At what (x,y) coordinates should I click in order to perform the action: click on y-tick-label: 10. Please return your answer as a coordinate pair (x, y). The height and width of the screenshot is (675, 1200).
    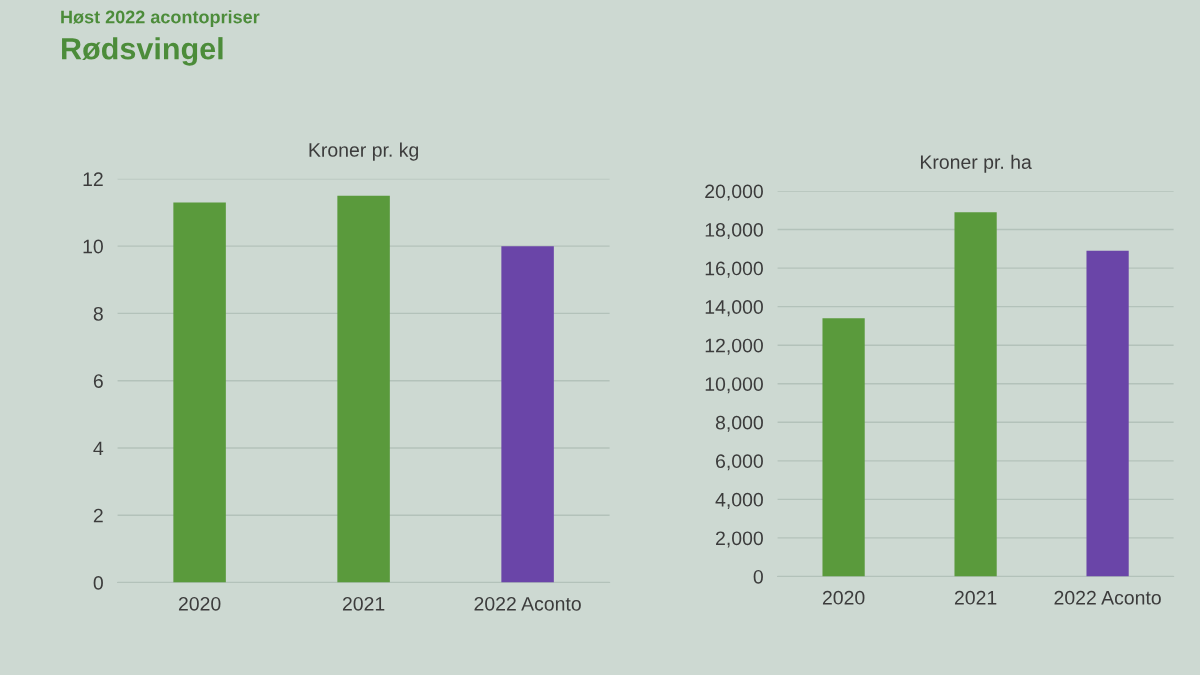
    Looking at the image, I should click on (93, 246).